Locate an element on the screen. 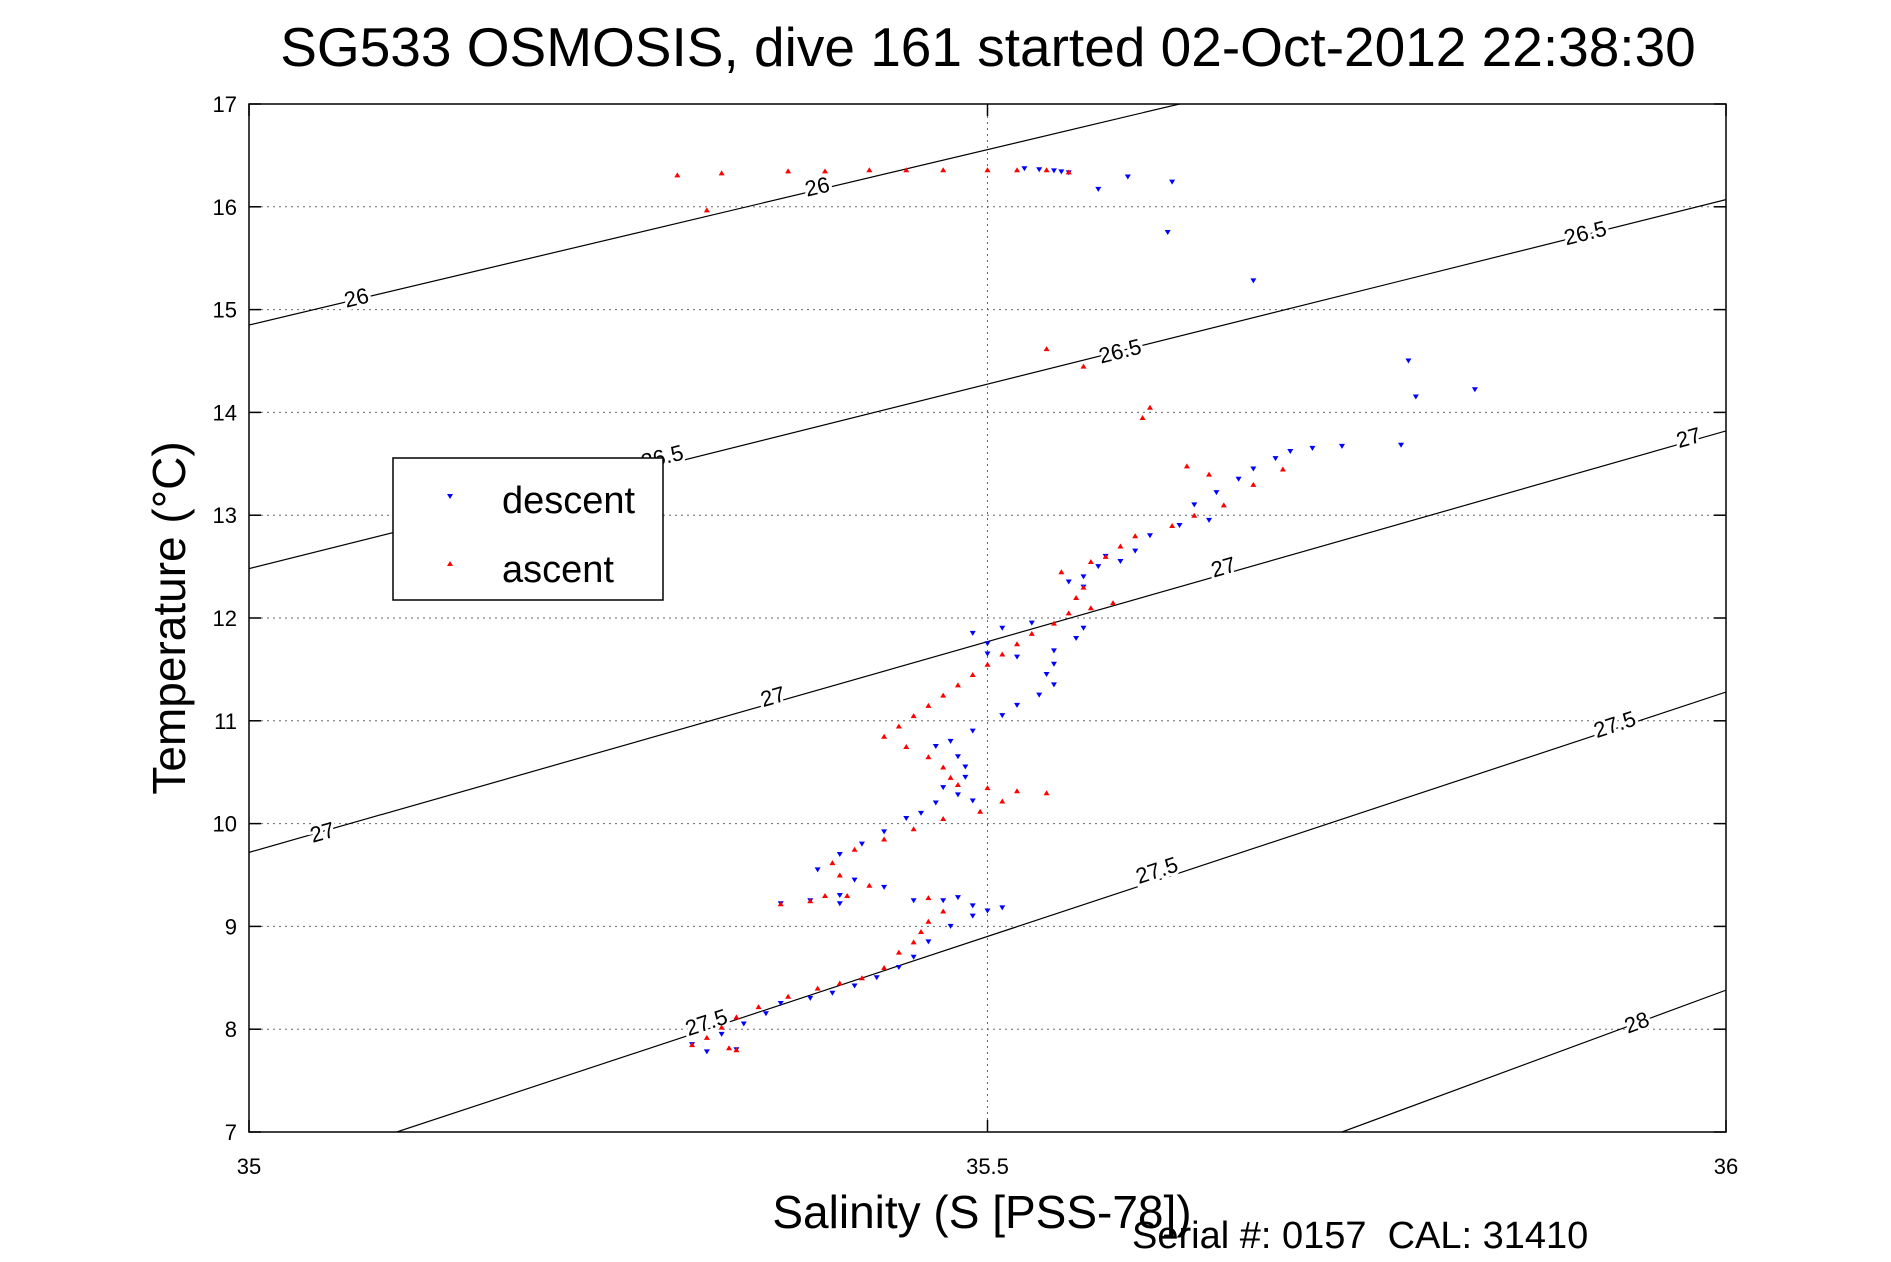 The height and width of the screenshot is (1262, 1891). contour-label: 26 is located at coordinates (357, 298).